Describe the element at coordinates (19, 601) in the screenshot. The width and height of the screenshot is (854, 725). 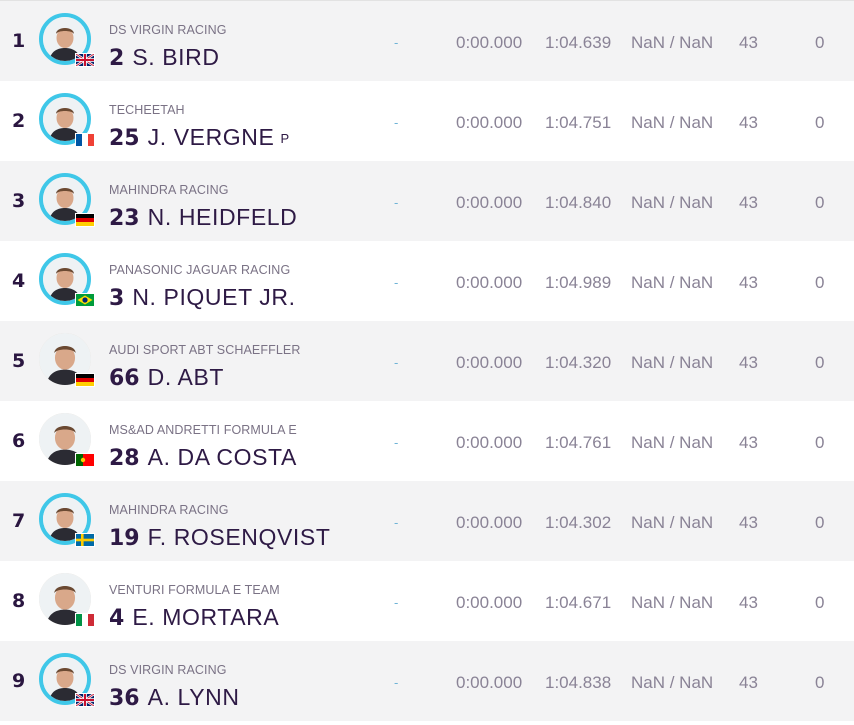
I see `position: 8` at that location.